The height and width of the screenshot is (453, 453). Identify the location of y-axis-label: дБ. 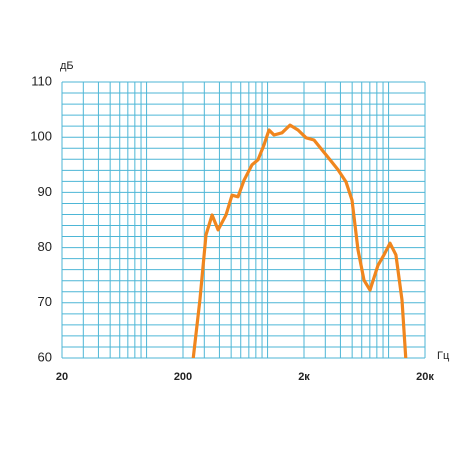
(67, 66).